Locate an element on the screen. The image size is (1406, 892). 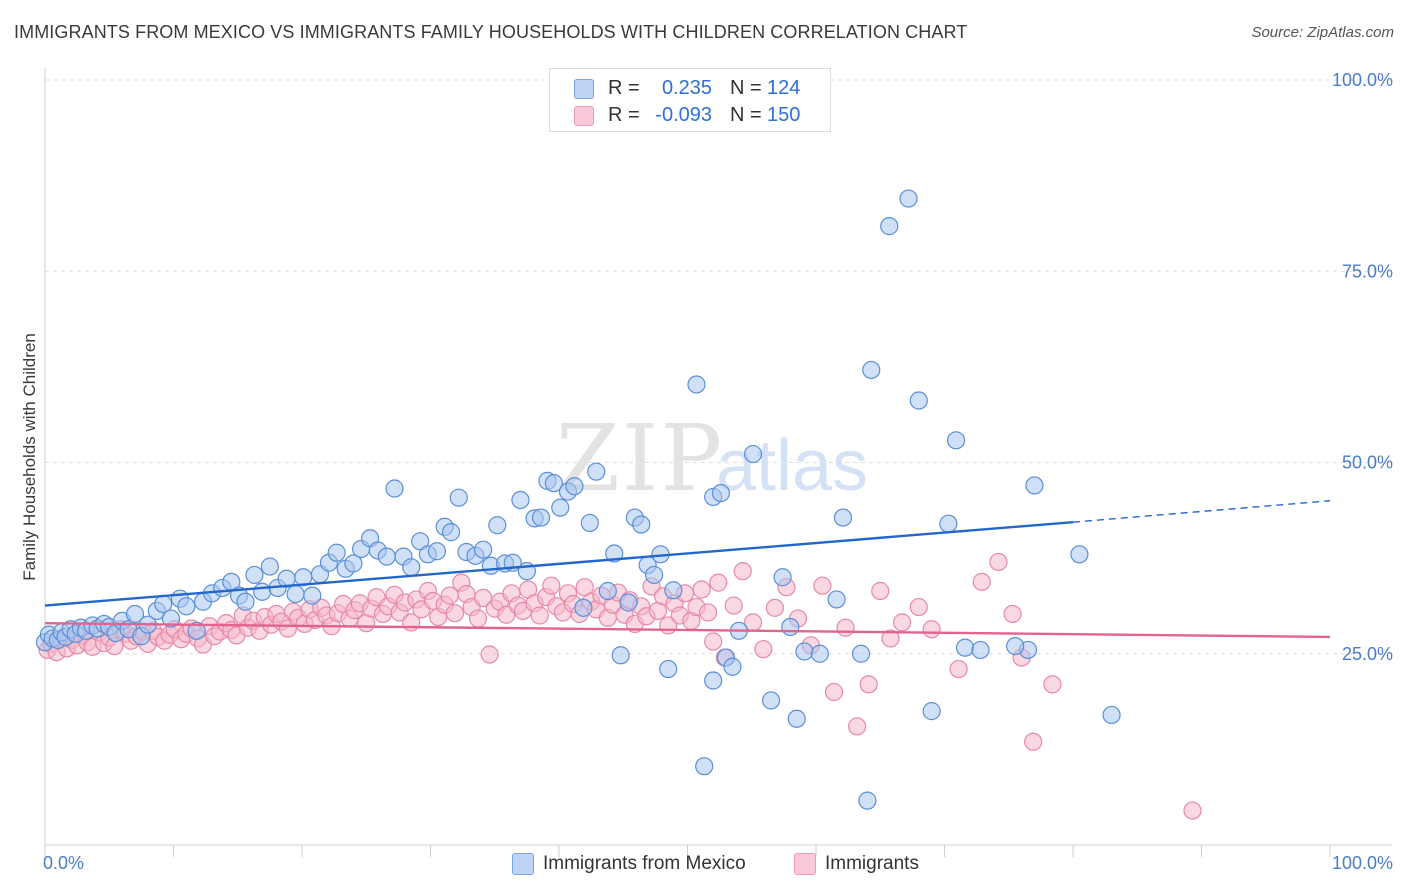
legend-r-value: 0.235 is located at coordinates (686, 88).